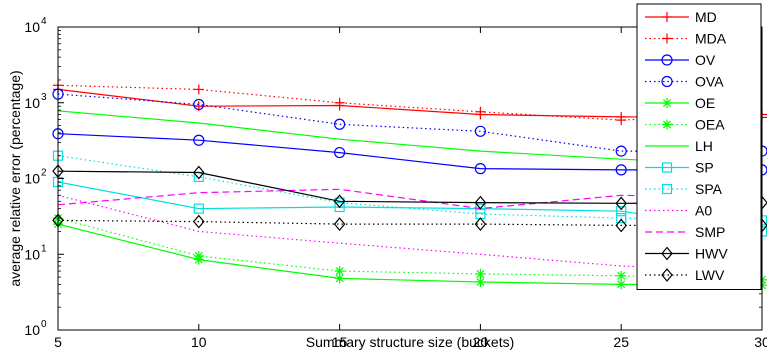 The image size is (767, 350). Describe the element at coordinates (44, 173) in the screenshot. I see `y-tick-exponent-2: 2` at that location.